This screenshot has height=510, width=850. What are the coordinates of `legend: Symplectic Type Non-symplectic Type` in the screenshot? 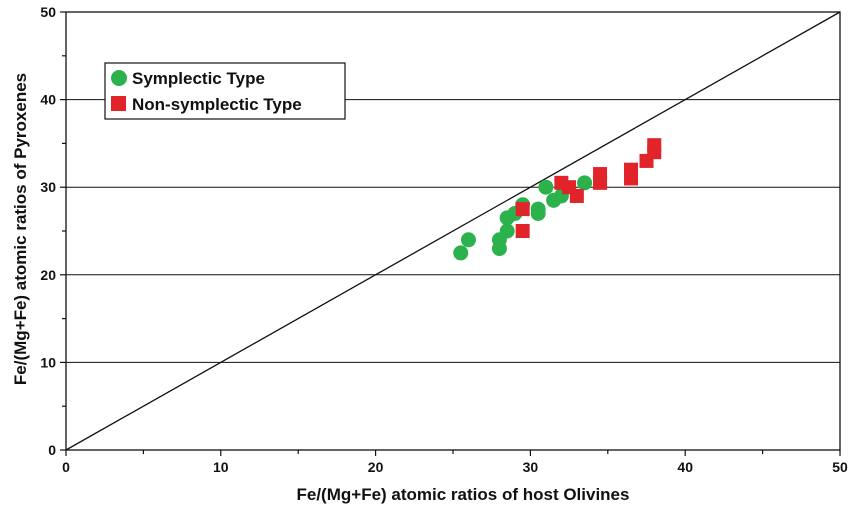 It's located at (225, 91).